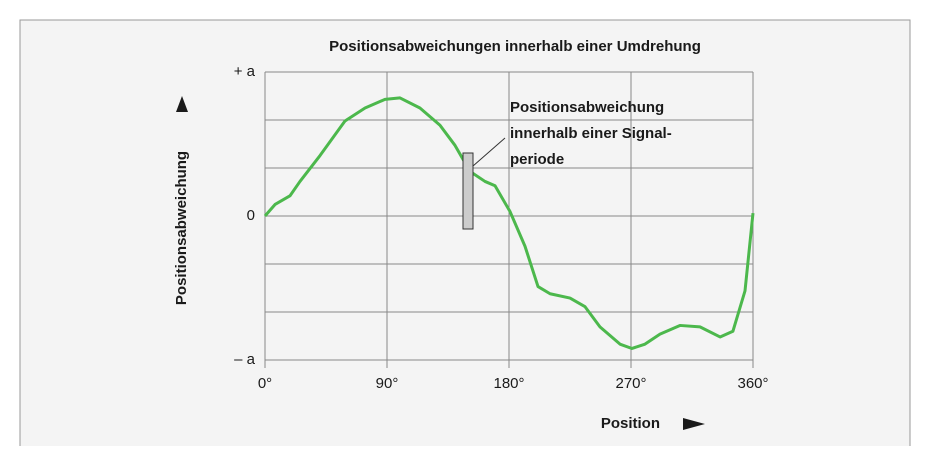 The width and height of the screenshot is (930, 451). Describe the element at coordinates (537, 159) in the screenshot. I see `annotation: periode` at that location.